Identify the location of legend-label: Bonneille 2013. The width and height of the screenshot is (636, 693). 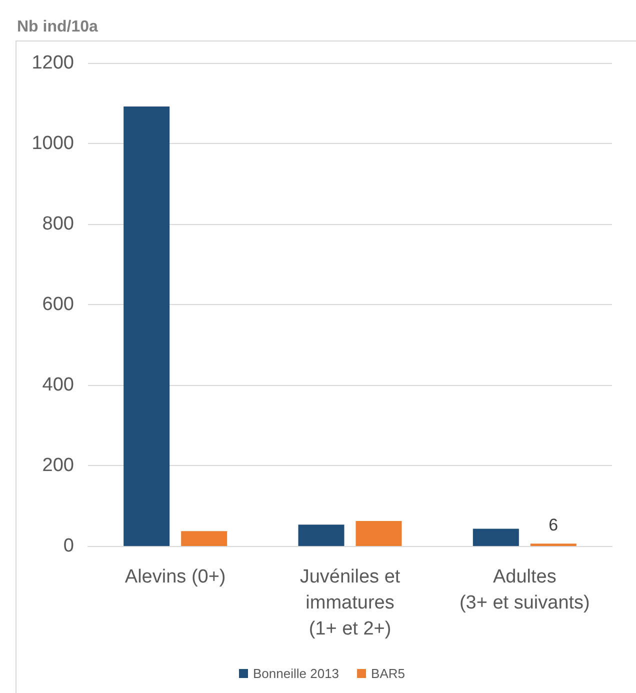
(296, 673).